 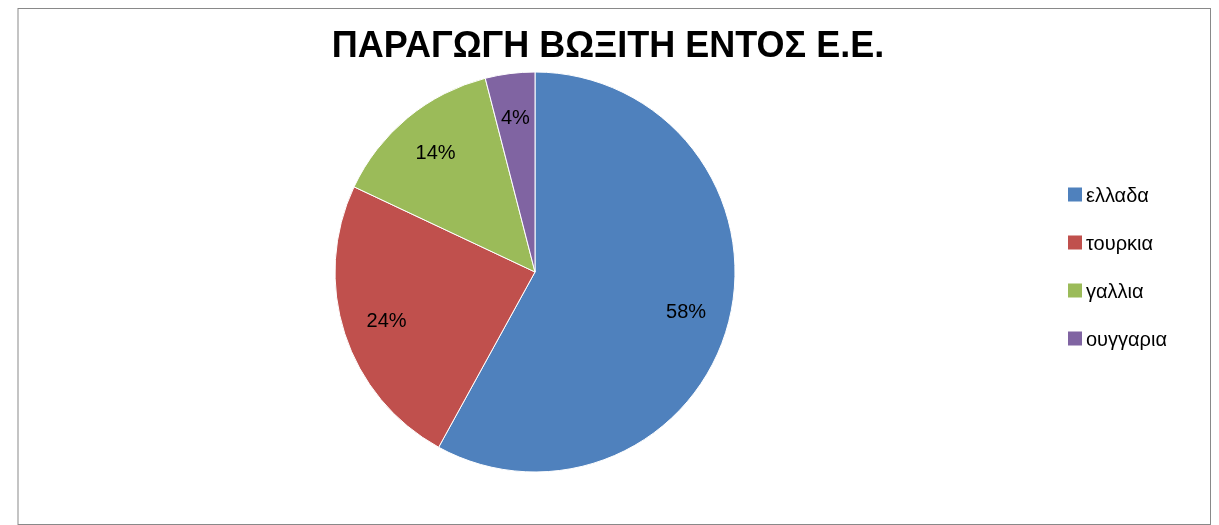 I want to click on legend-label: ελλαδα, so click(x=1117, y=194).